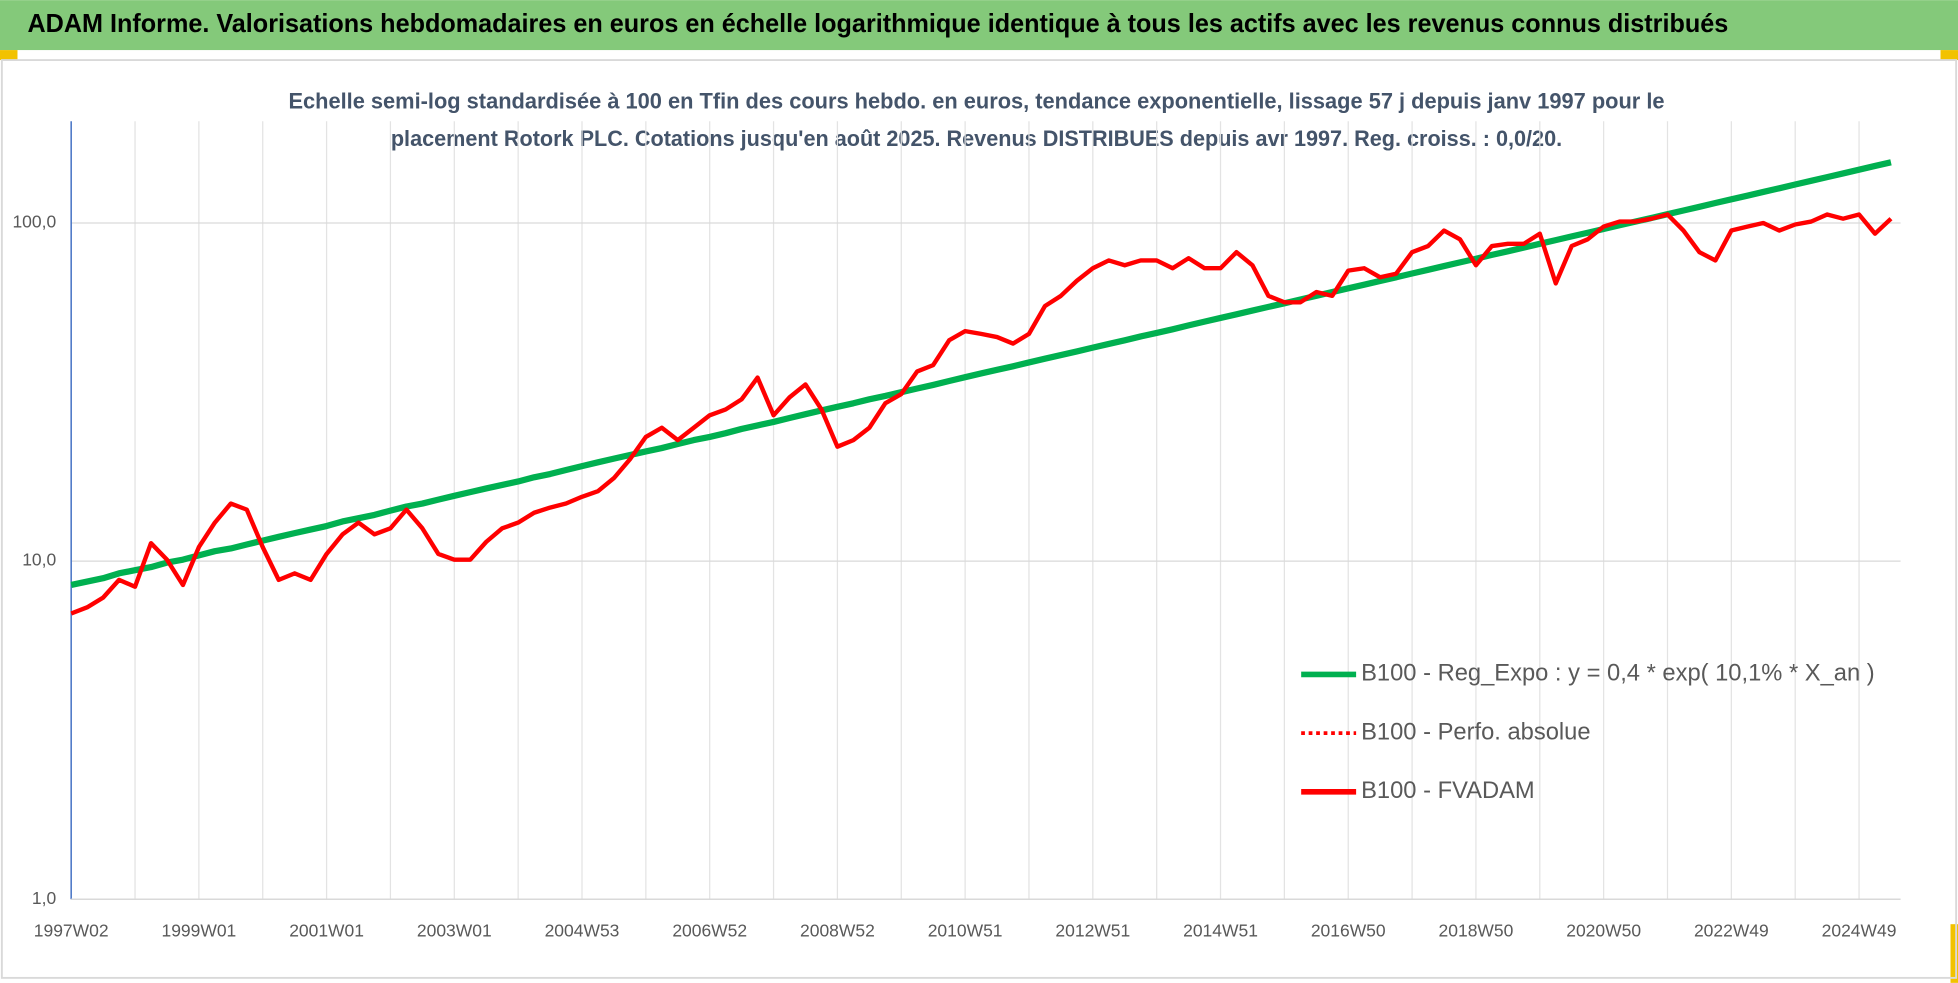 The width and height of the screenshot is (1958, 983). I want to click on x-tick-label: 1999W01, so click(198, 930).